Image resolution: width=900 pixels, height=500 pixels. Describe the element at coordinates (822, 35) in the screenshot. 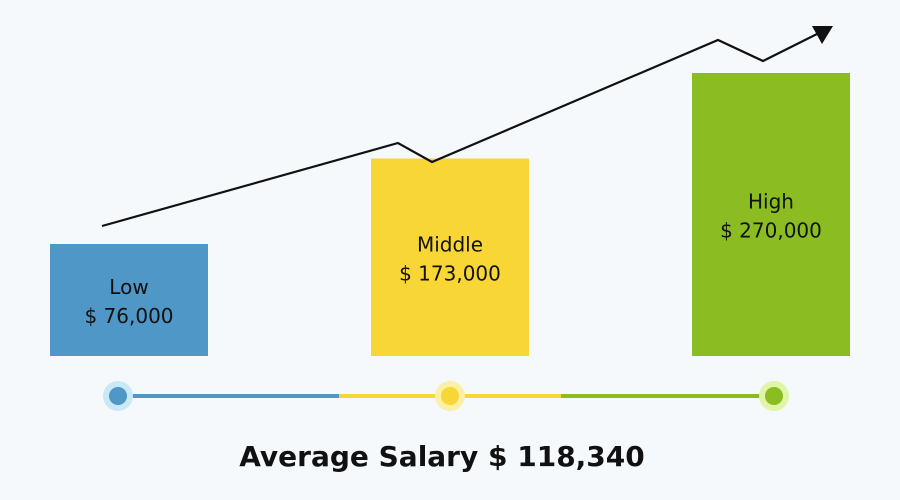

I see `trend-arrowhead` at that location.